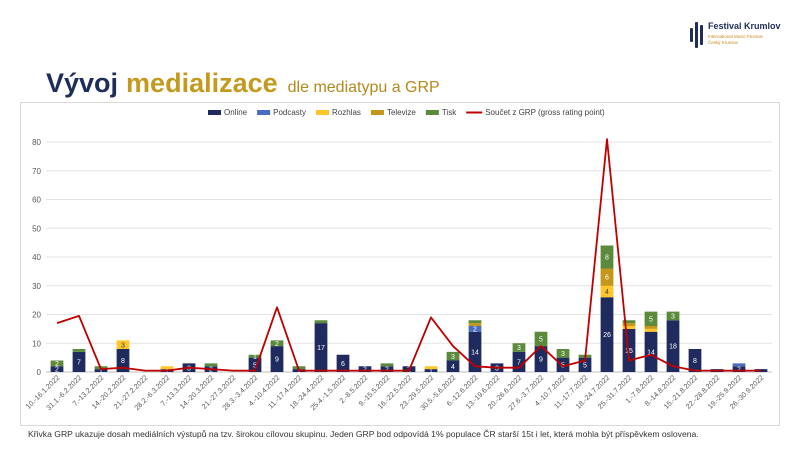 This screenshot has height=450, width=800. Describe the element at coordinates (449, 112) in the screenshot. I see `legend-label: Tisk` at that location.